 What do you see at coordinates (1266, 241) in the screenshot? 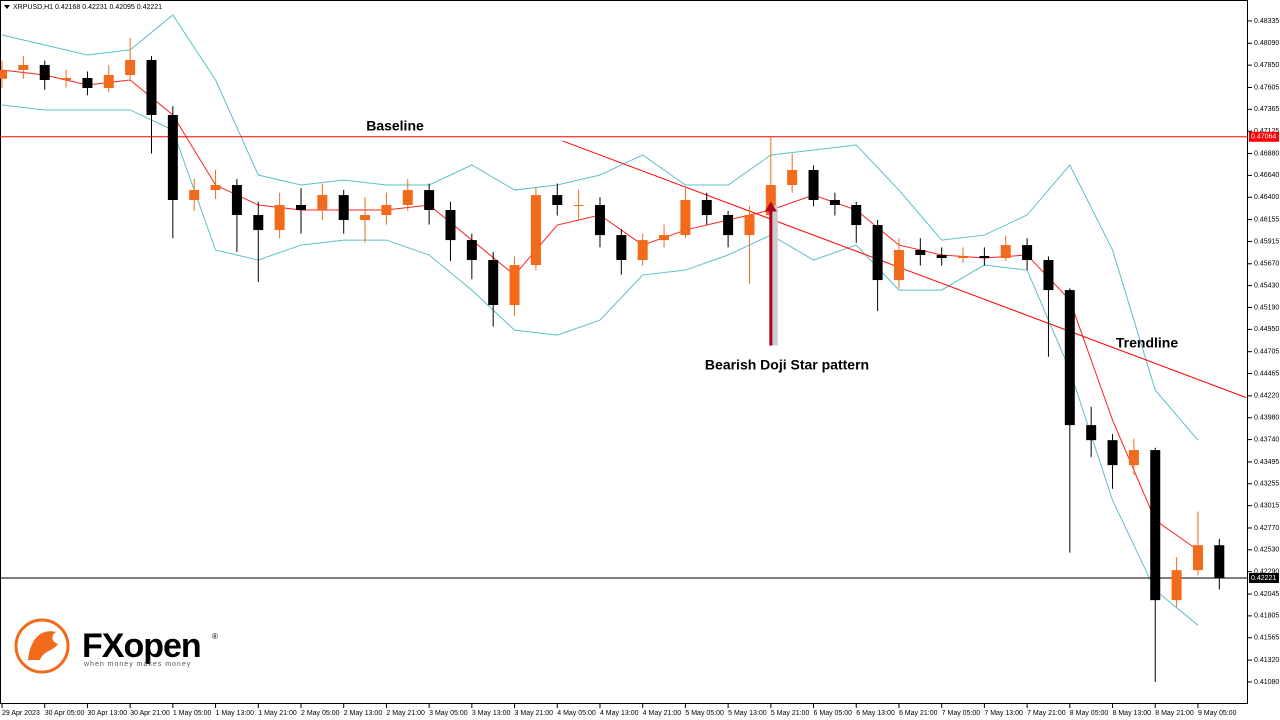
I see `y-tick-label: 0.45915` at bounding box center [1266, 241].